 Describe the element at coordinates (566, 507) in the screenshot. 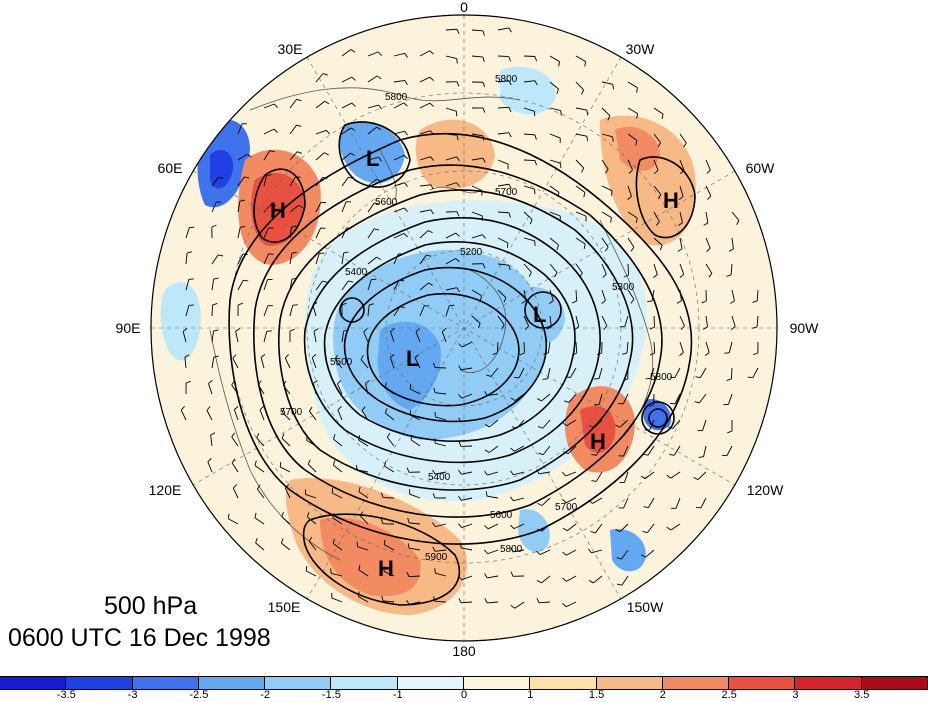

I see `contour-label-5700-c: 5700` at that location.